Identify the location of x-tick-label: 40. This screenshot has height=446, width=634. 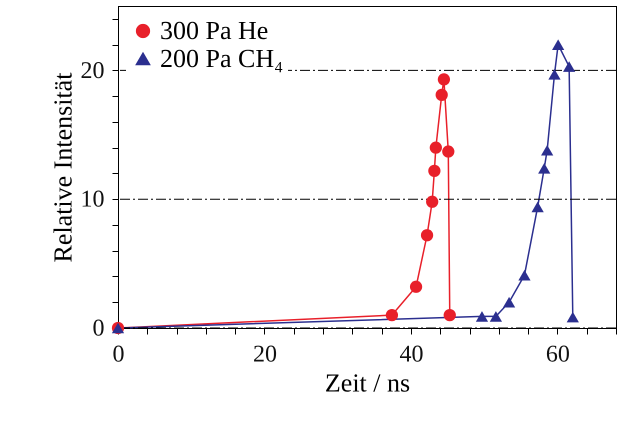
(411, 355).